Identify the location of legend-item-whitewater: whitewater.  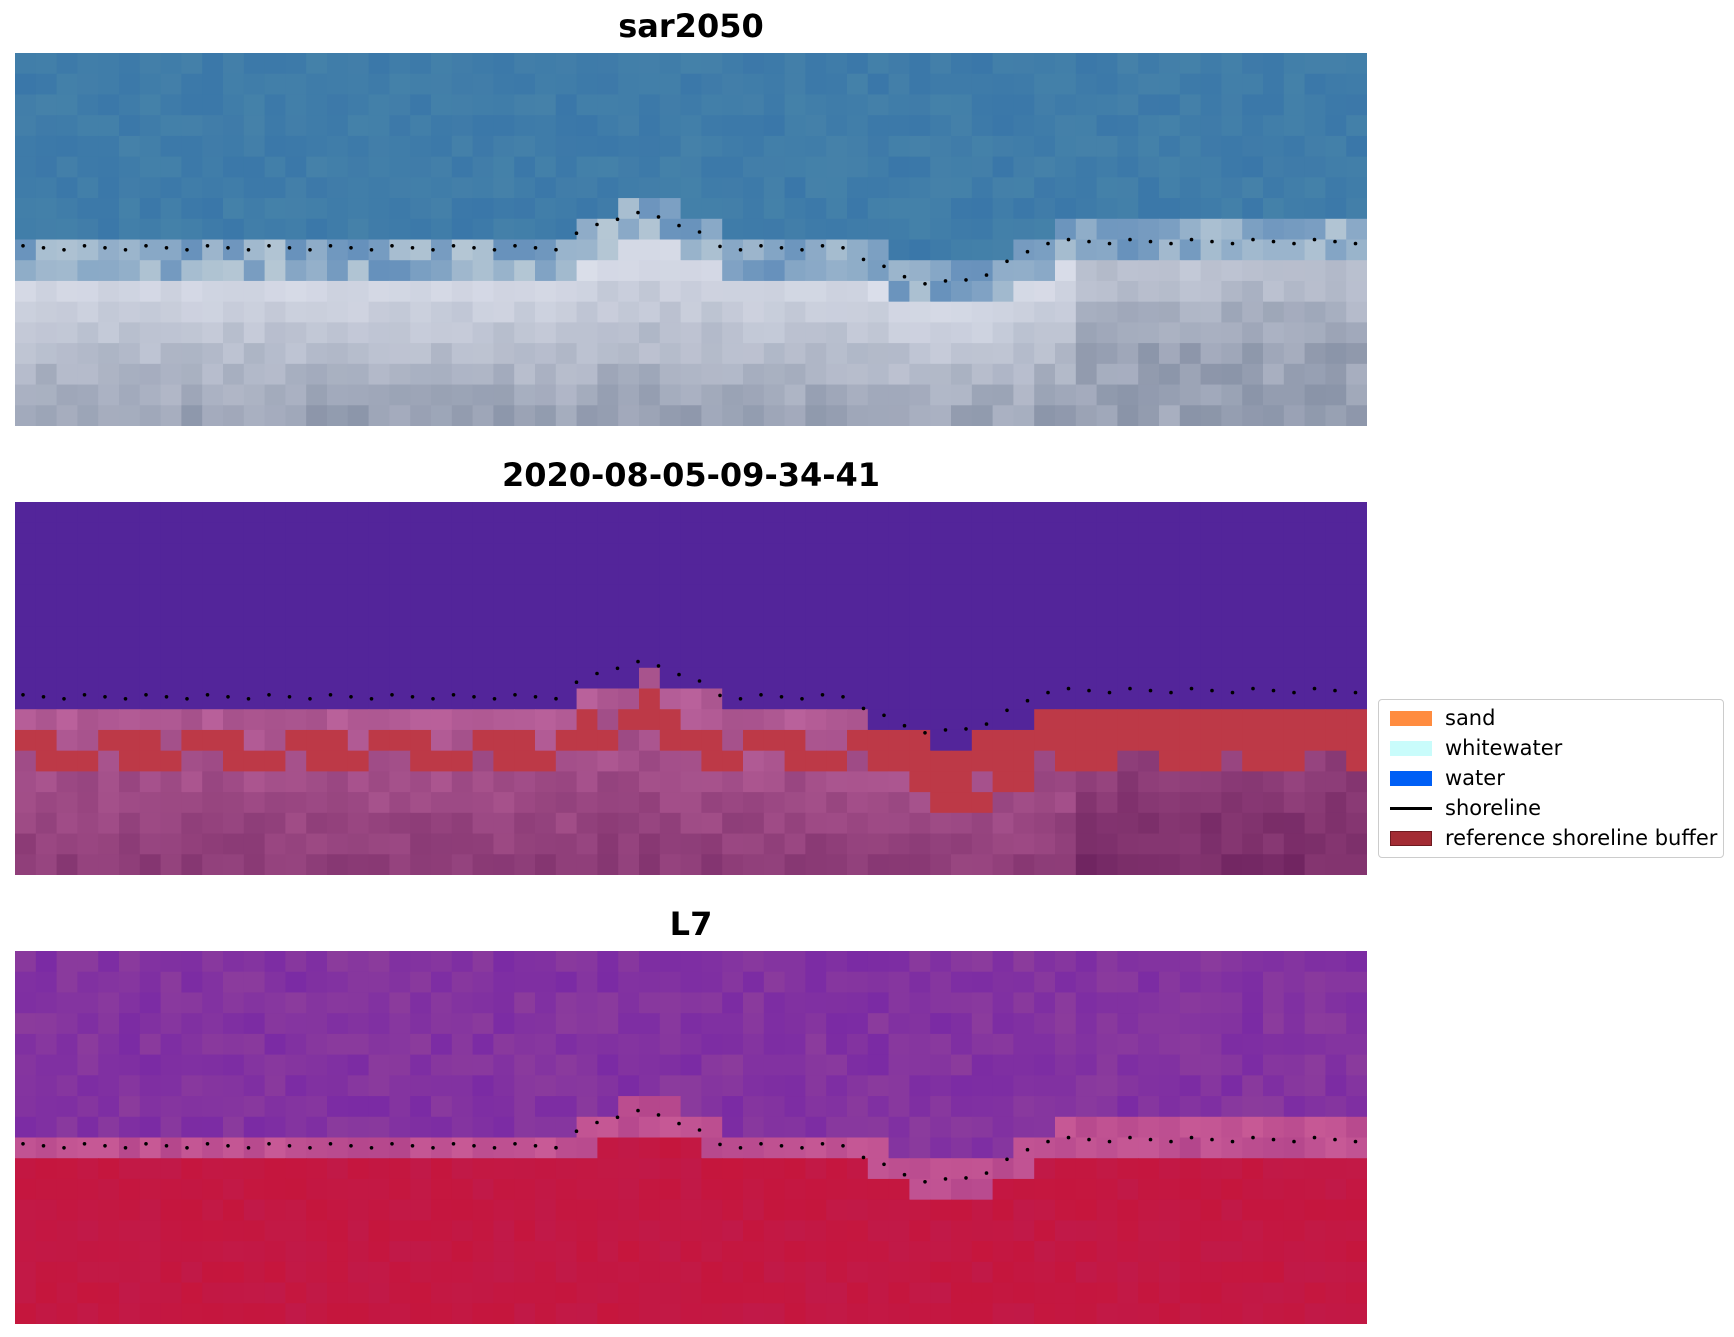
(1550, 747).